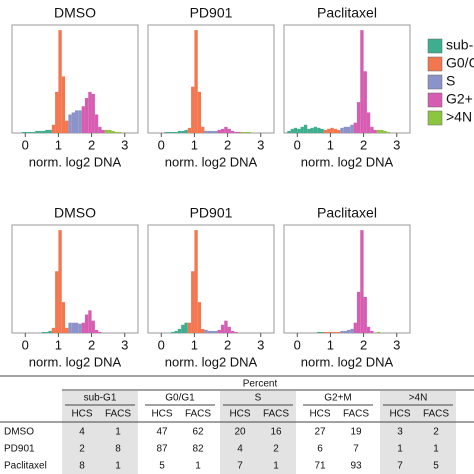 The image size is (474, 474). Describe the element at coordinates (338, 398) in the screenshot. I see `group-header: G2+M` at that location.